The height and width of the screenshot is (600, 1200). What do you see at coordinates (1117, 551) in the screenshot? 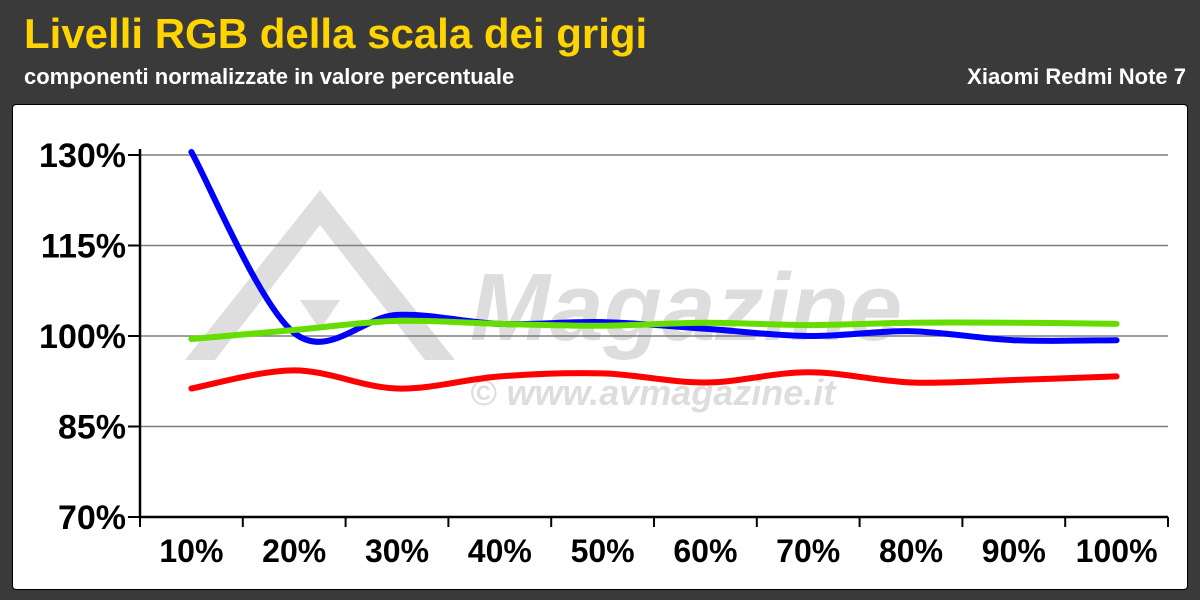
I see `x-tick-label: 100%` at bounding box center [1117, 551].